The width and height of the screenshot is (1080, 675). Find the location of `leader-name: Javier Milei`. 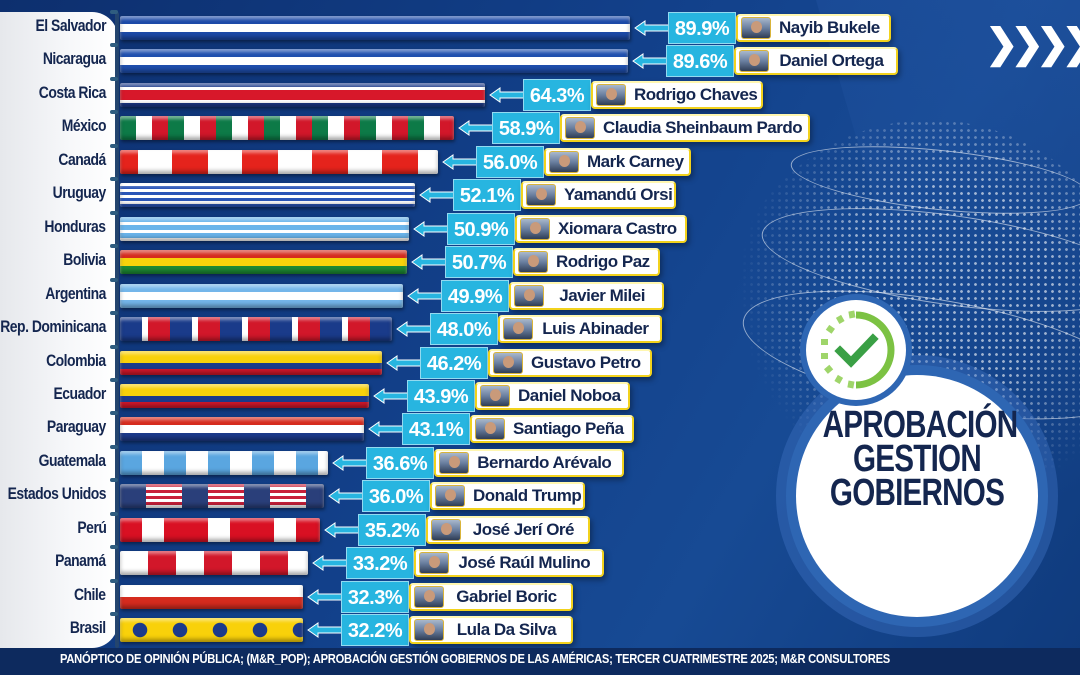

leader-name: Javier Milei is located at coordinates (602, 295).